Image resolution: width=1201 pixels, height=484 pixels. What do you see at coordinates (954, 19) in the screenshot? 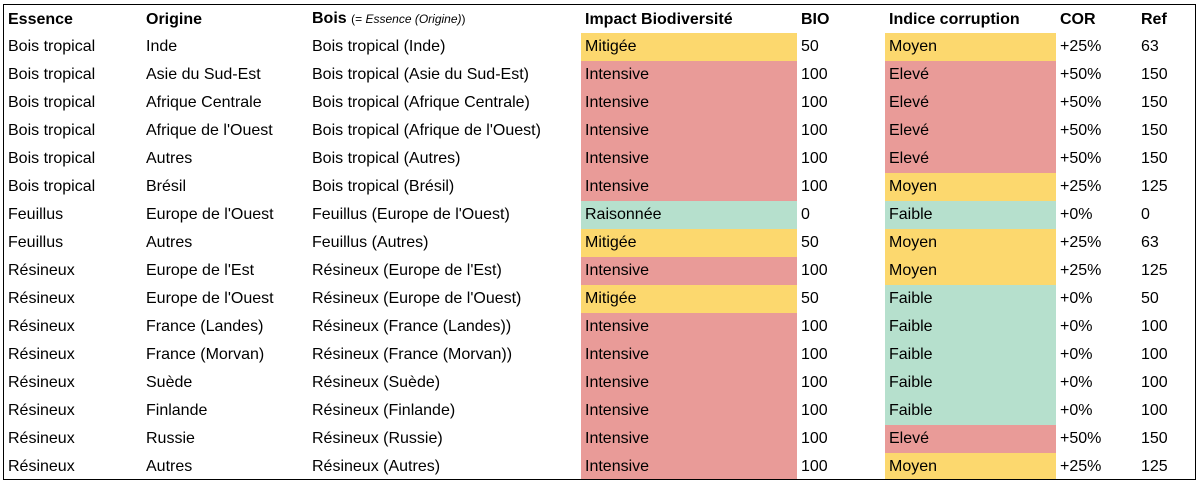
I see `header-indice-corruption: Indice corruption` at bounding box center [954, 19].